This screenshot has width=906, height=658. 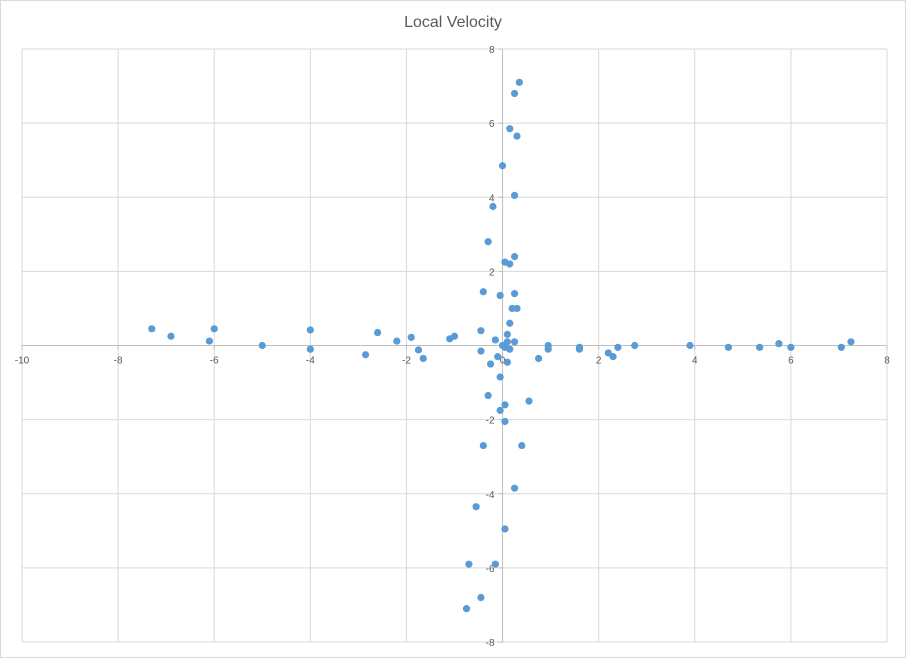 I want to click on y-tick-label: -8, so click(x=490, y=643).